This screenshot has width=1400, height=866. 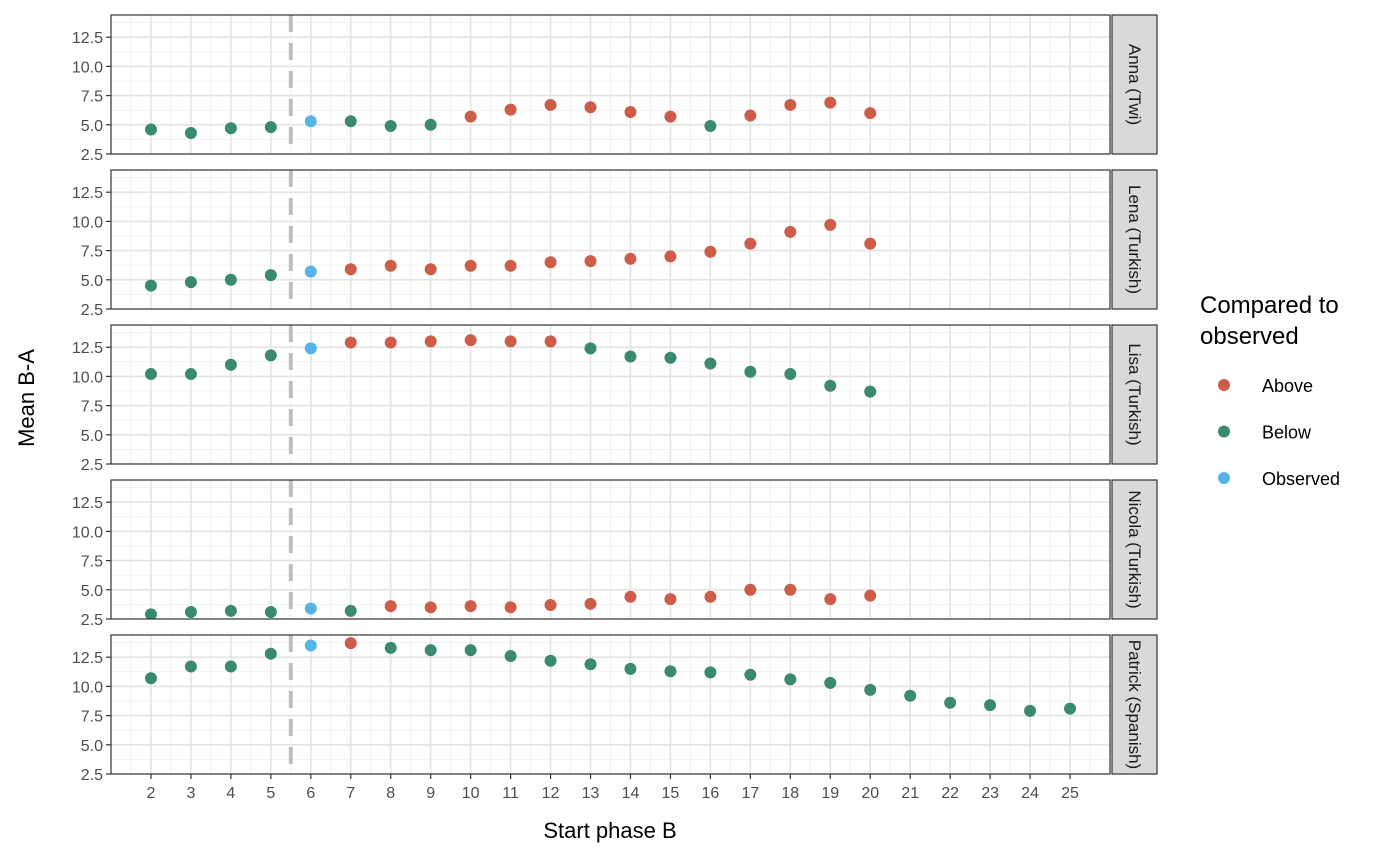 I want to click on x-tick-label: 9, so click(x=430, y=793).